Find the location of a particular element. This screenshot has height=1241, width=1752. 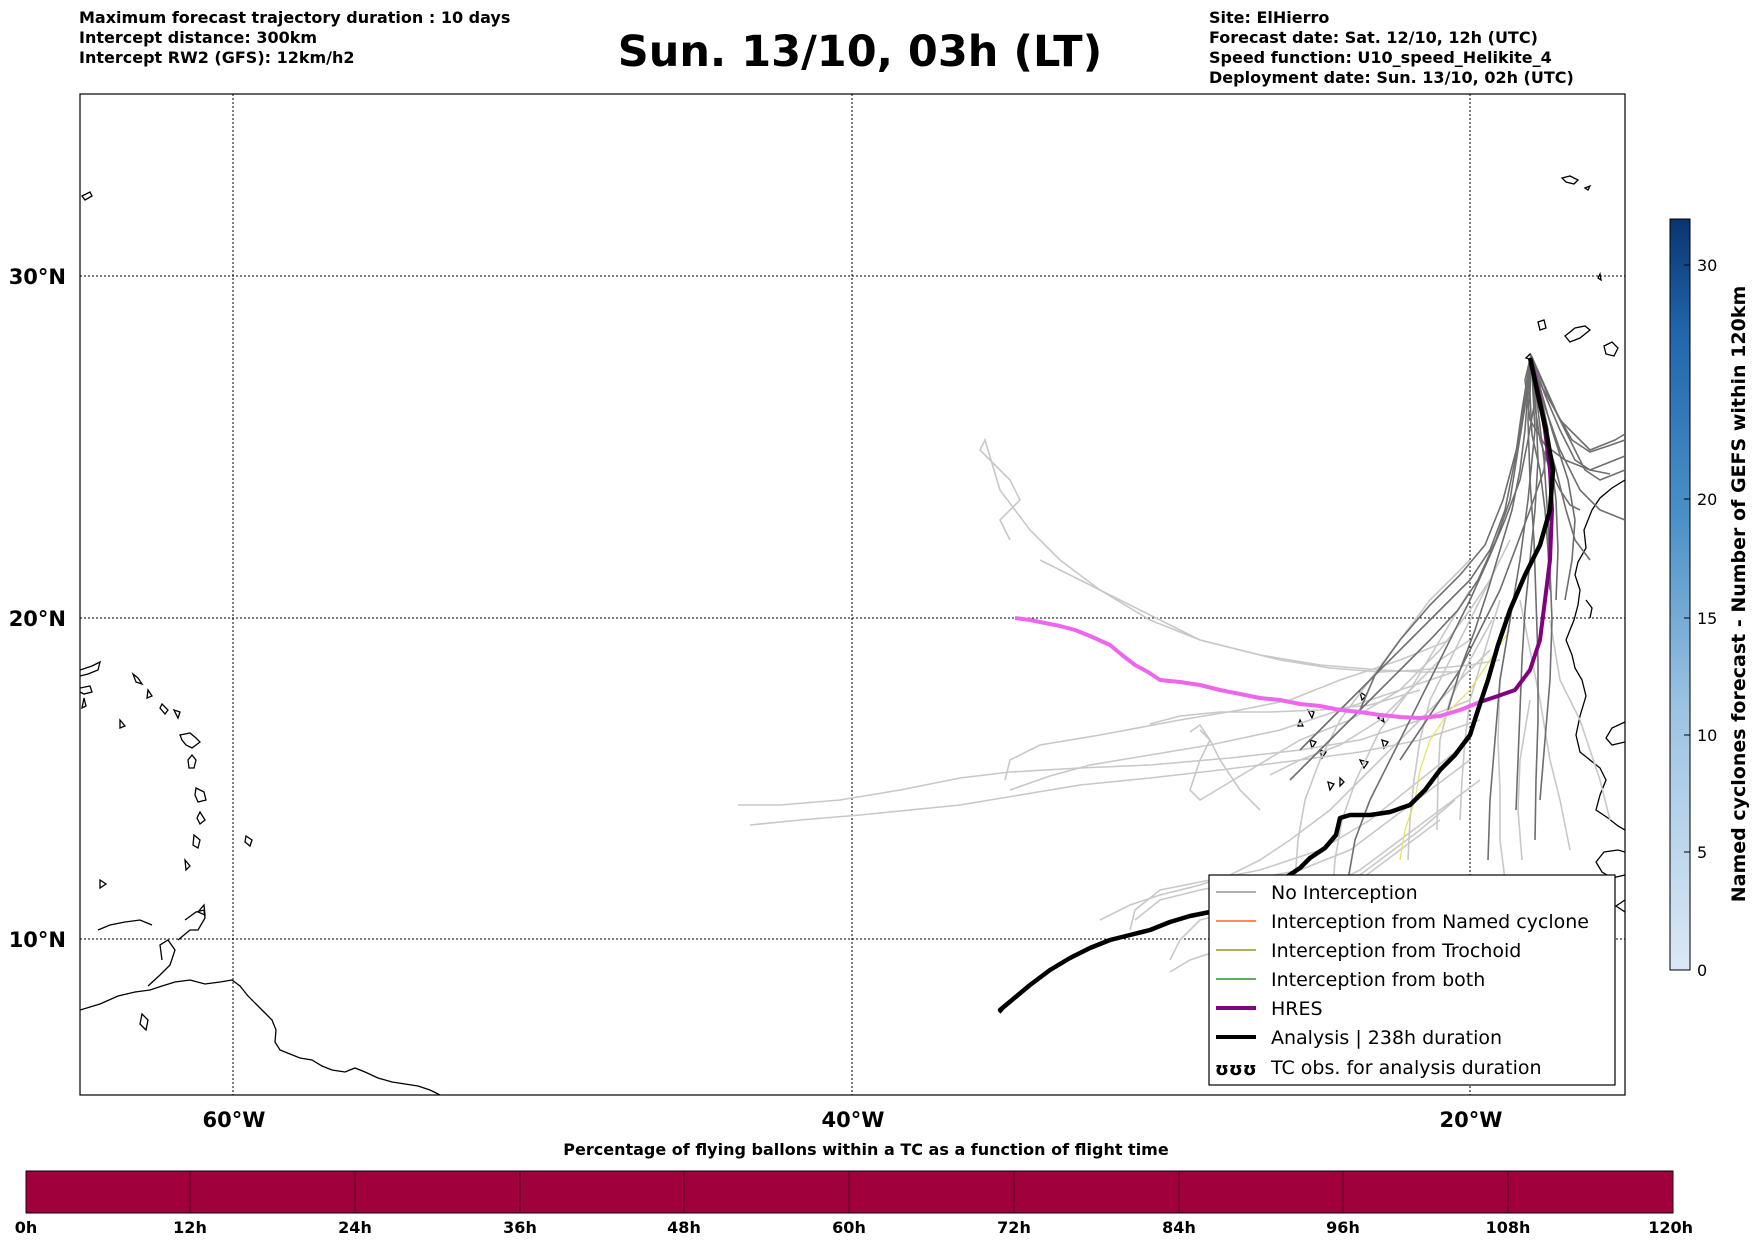

legend-label-named-cyclone: Interception from Named cyclone is located at coordinates (1430, 922).